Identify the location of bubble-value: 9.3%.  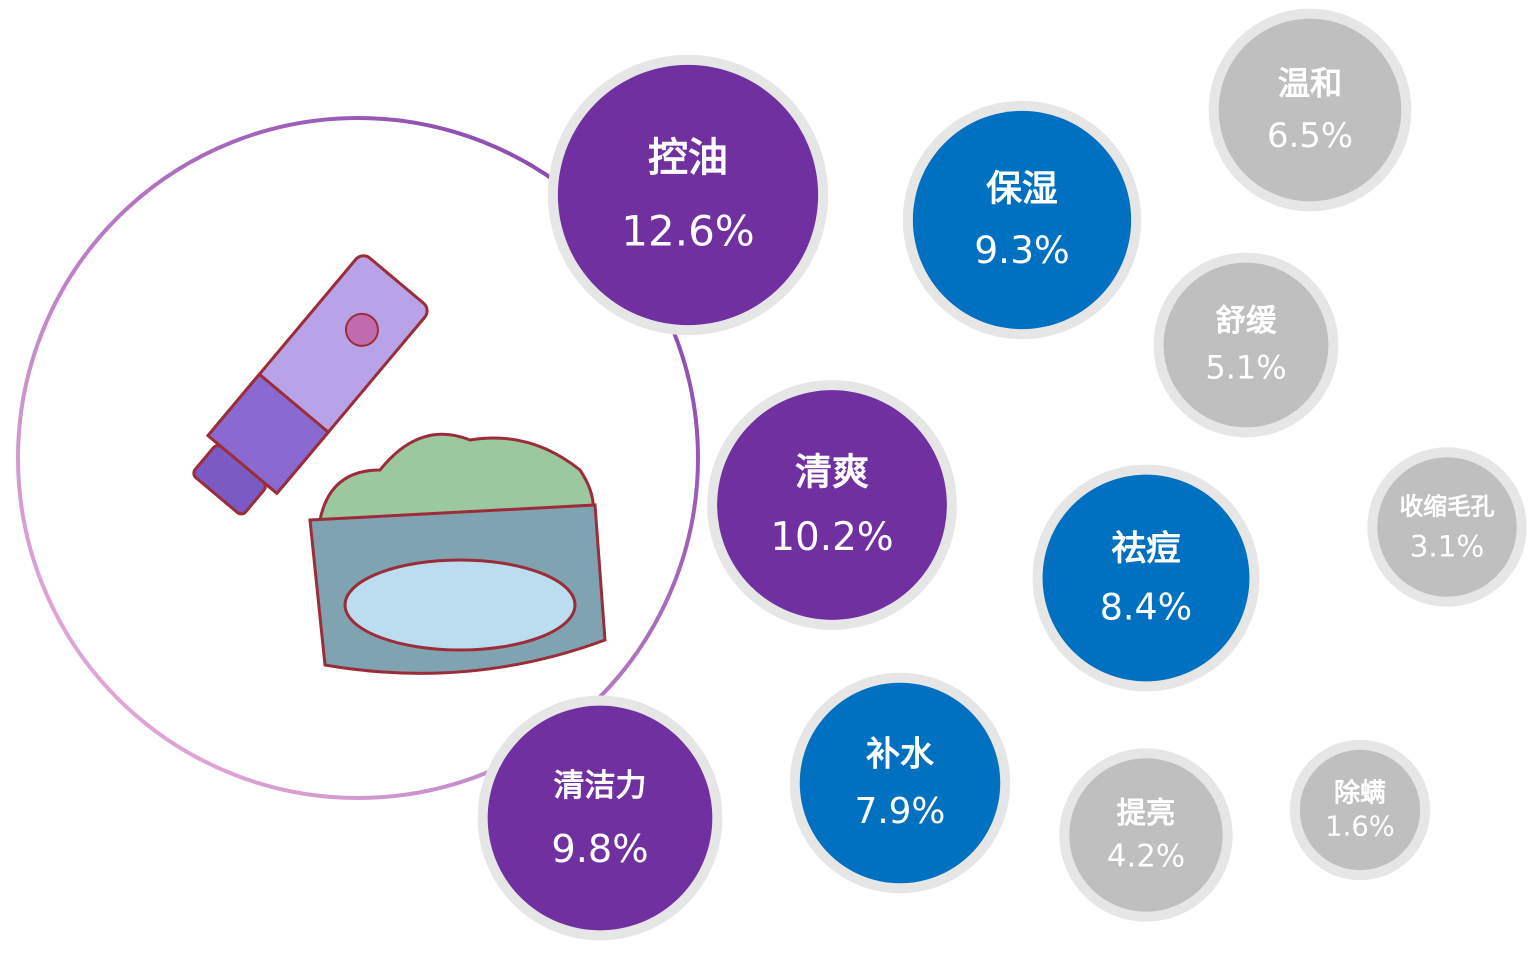
(1022, 250).